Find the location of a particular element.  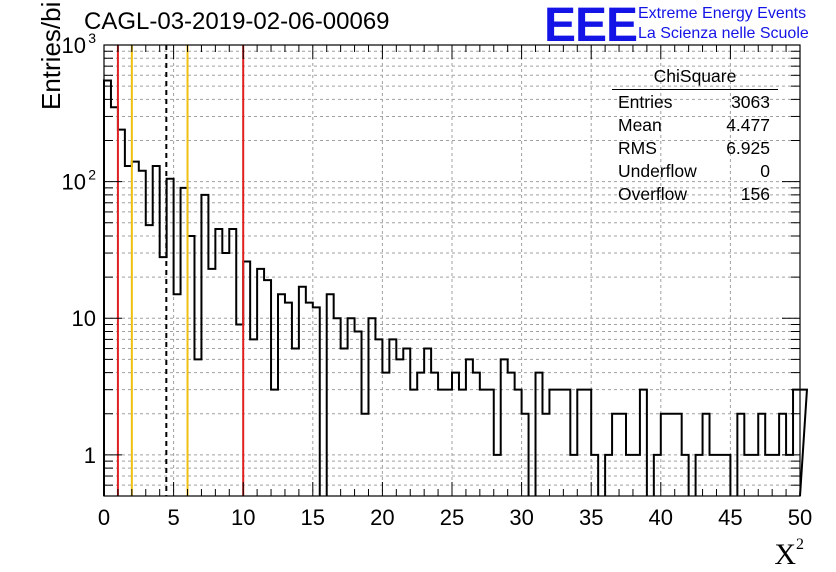

stats-row-overflow: Overflow 156 is located at coordinates (695, 194).